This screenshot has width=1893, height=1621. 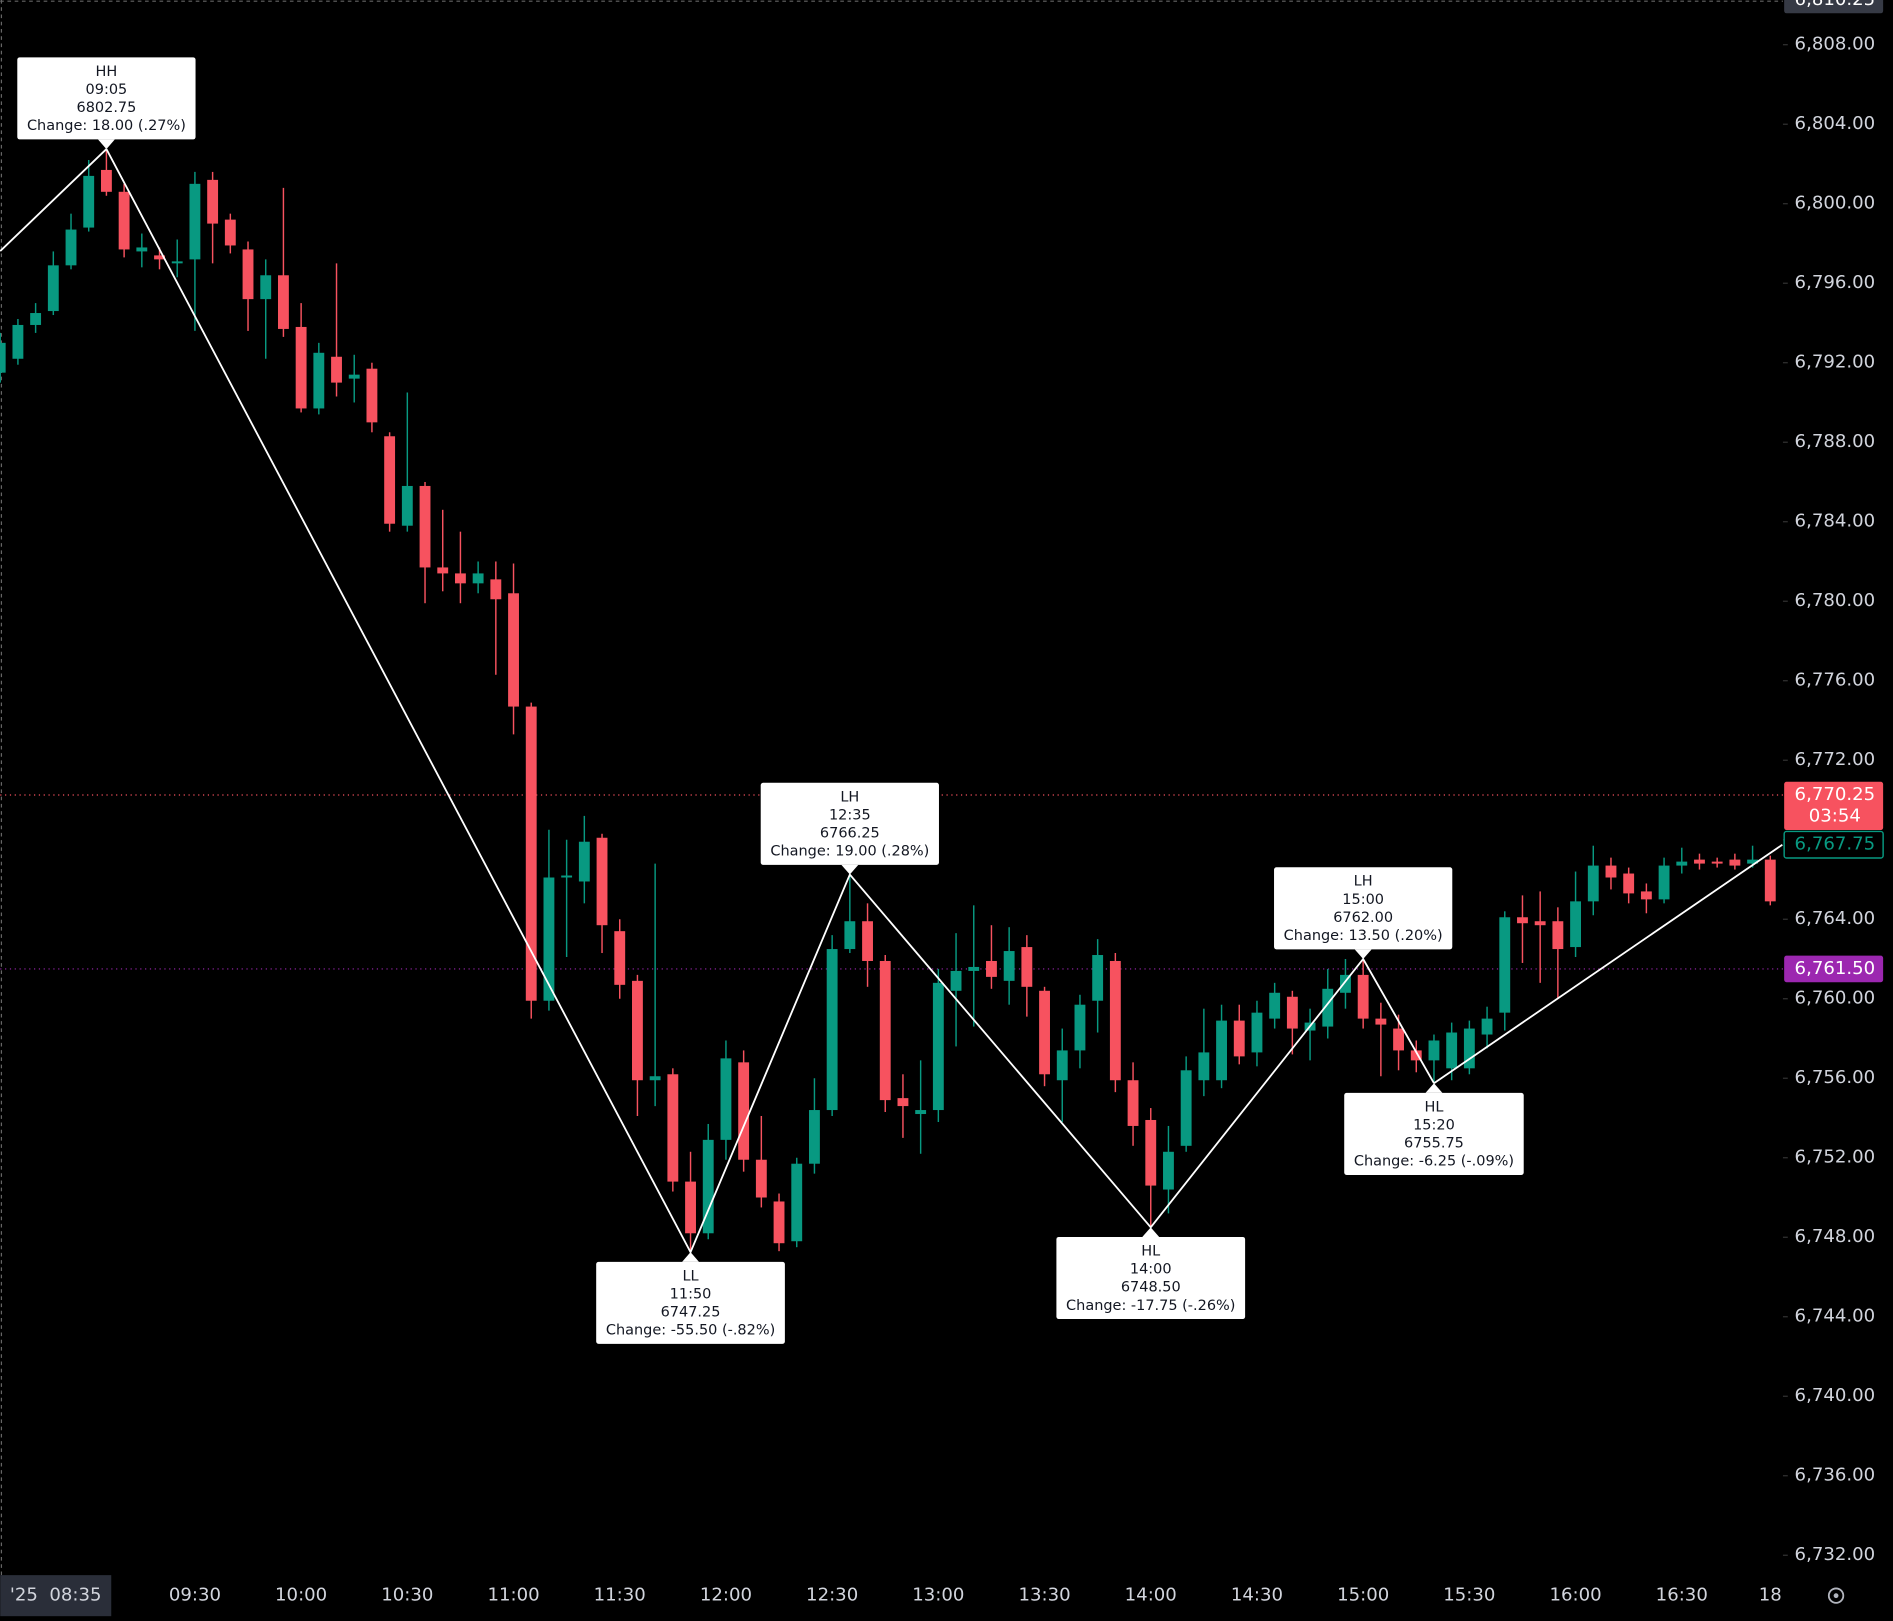 What do you see at coordinates (54, 200) in the screenshot?
I see `zigzag-lead` at bounding box center [54, 200].